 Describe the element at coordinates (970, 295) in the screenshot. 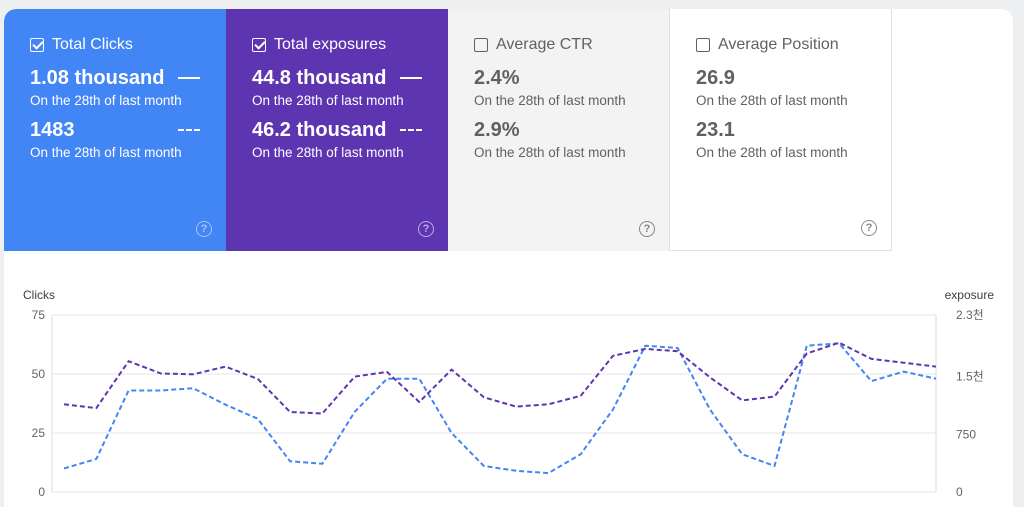

I see `y-axis-right-label: exposure` at that location.